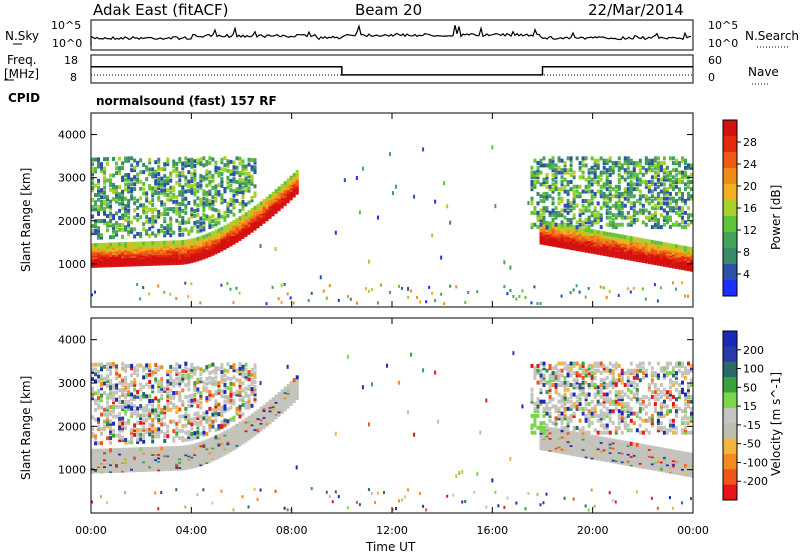  What do you see at coordinates (391, 547) in the screenshot?
I see `x-axis-title: Time UT` at bounding box center [391, 547].